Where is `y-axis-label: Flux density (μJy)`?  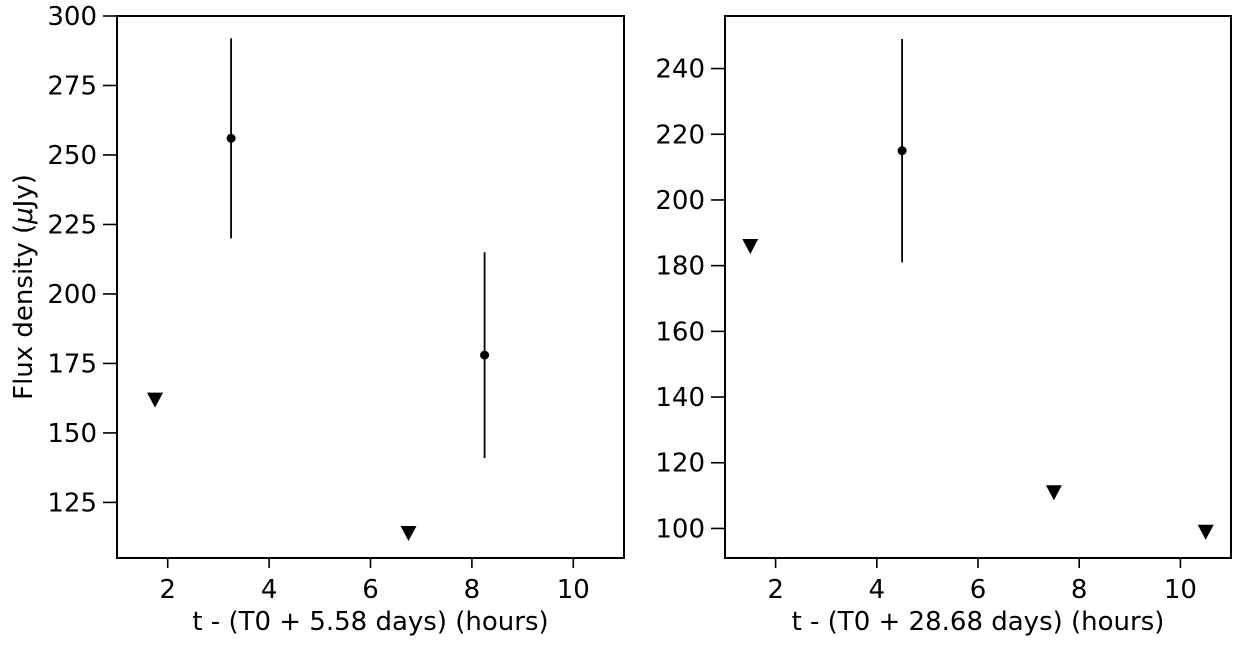 y-axis-label: Flux density (μJy) is located at coordinates (24, 287).